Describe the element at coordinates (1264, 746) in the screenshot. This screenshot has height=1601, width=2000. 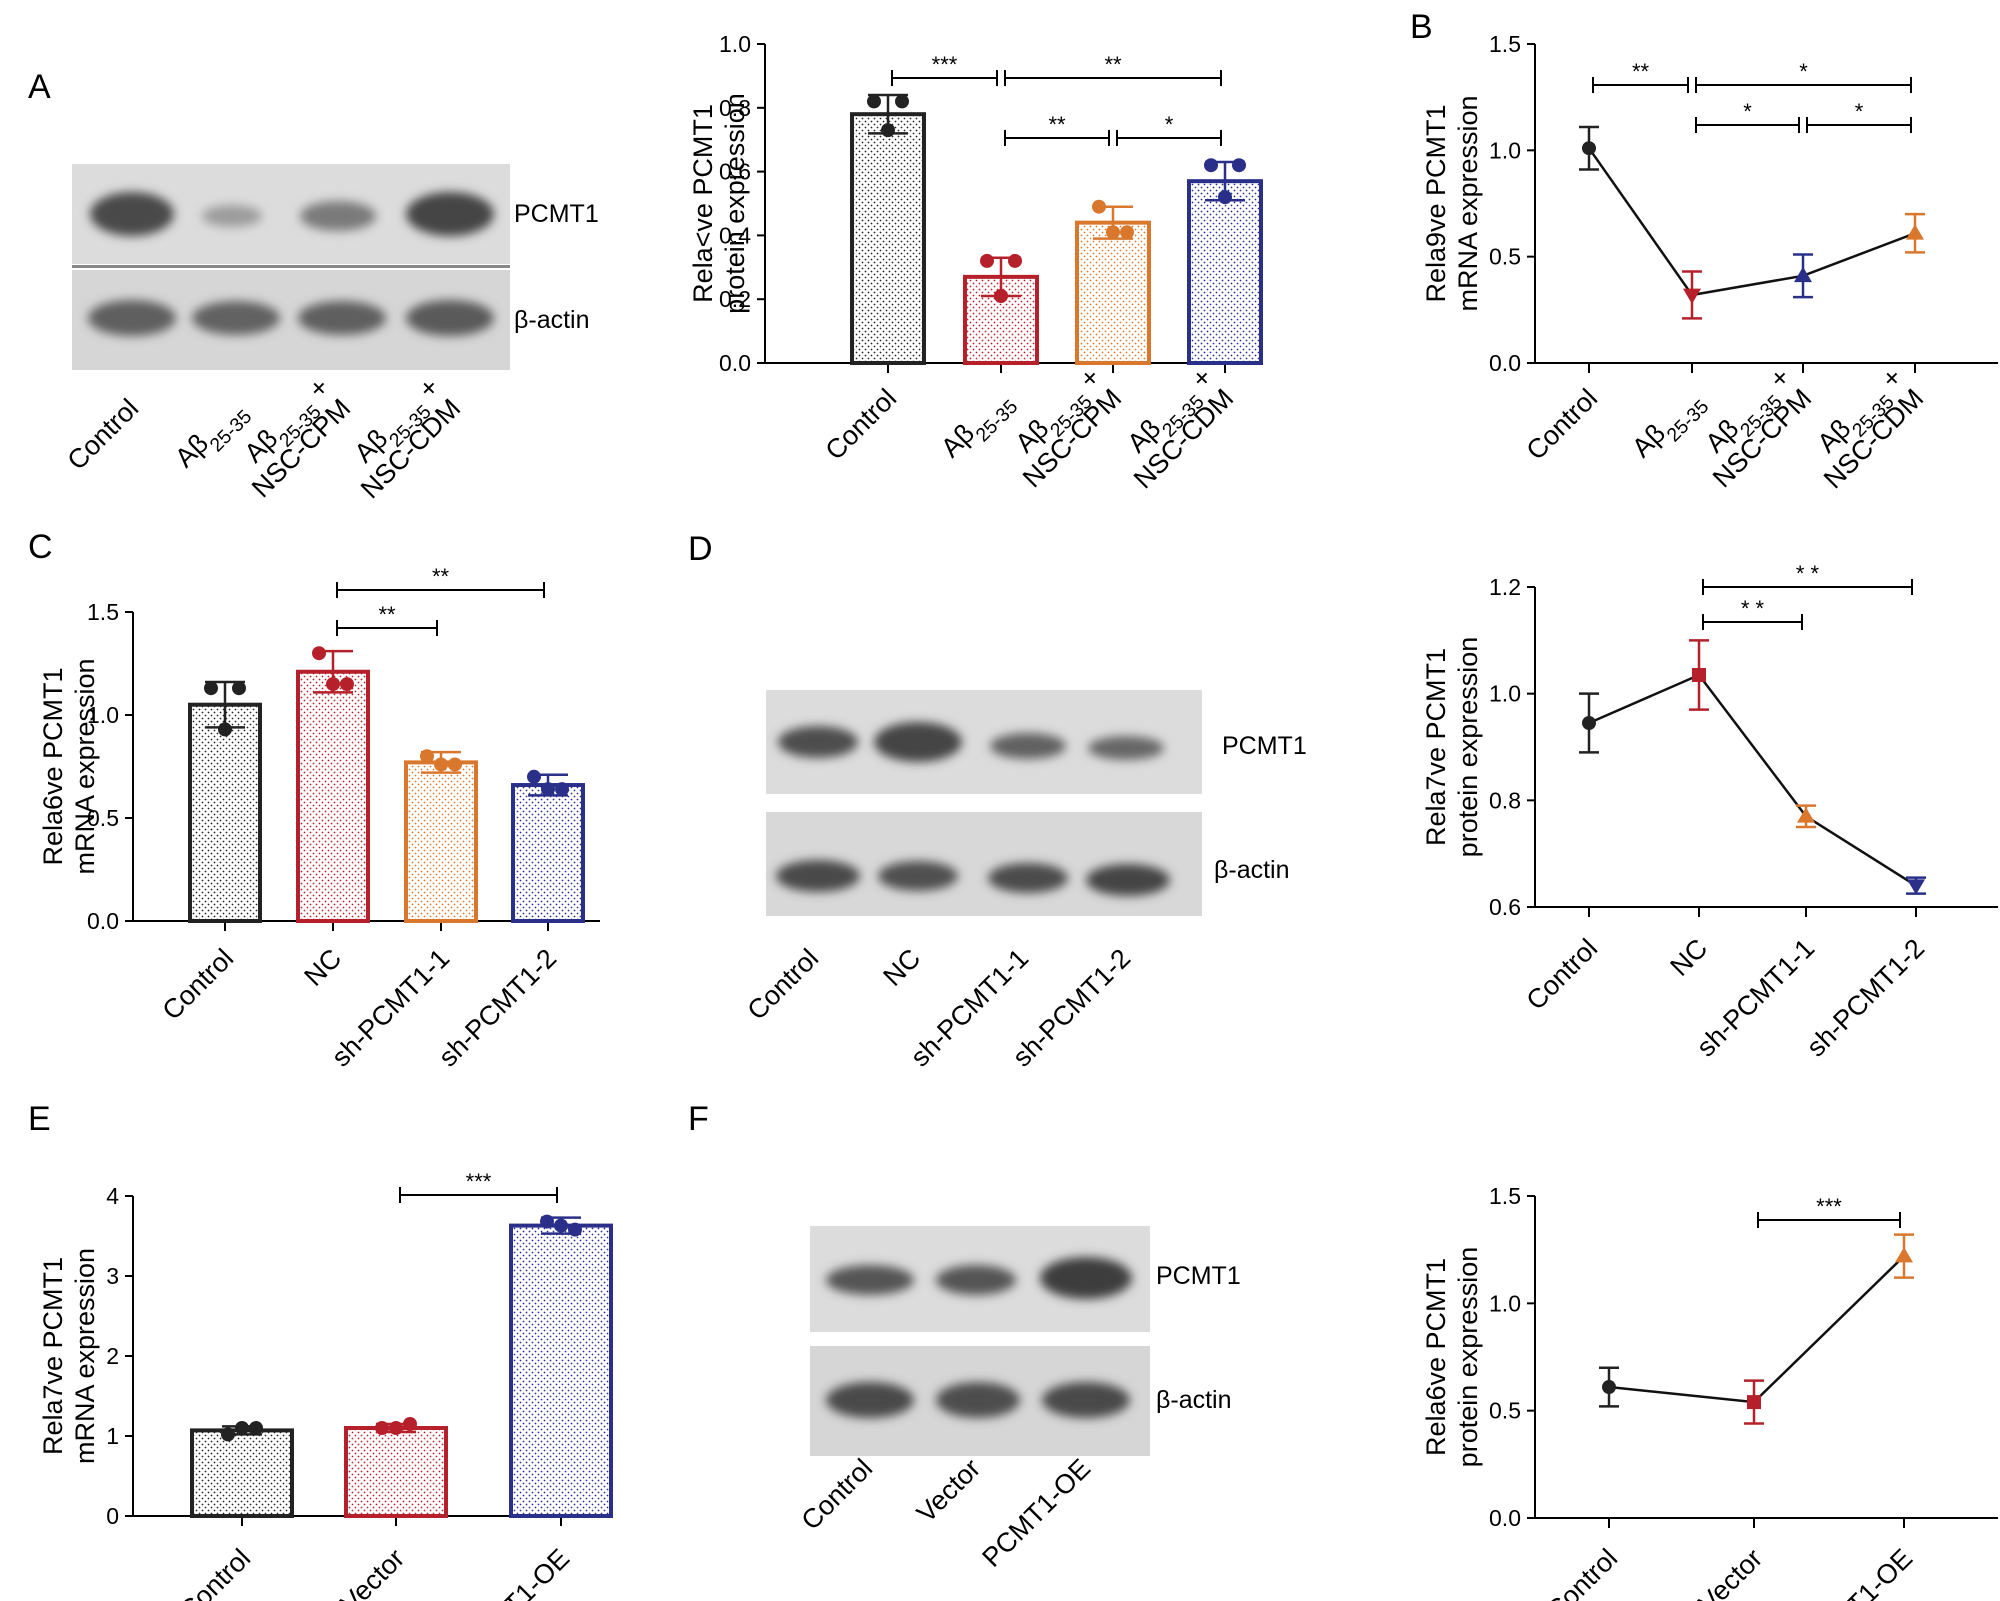
I see `blot-d-label-pcmt1: PCMT1` at that location.